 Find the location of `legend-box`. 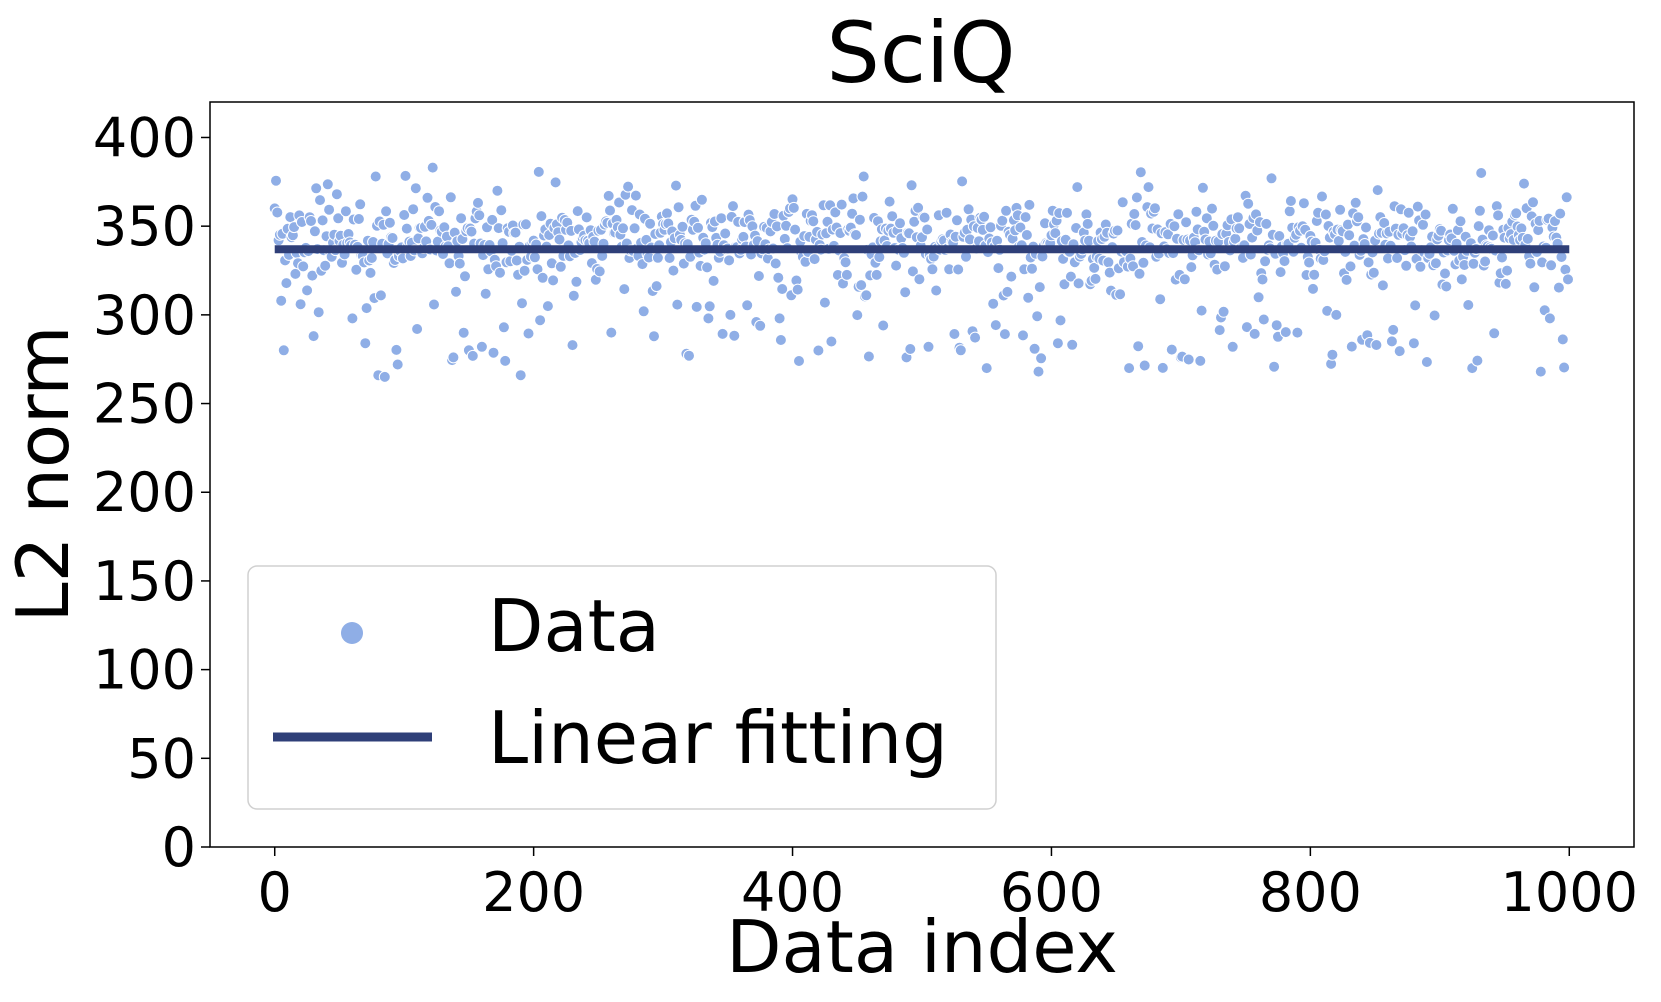

legend-box is located at coordinates (622, 687).